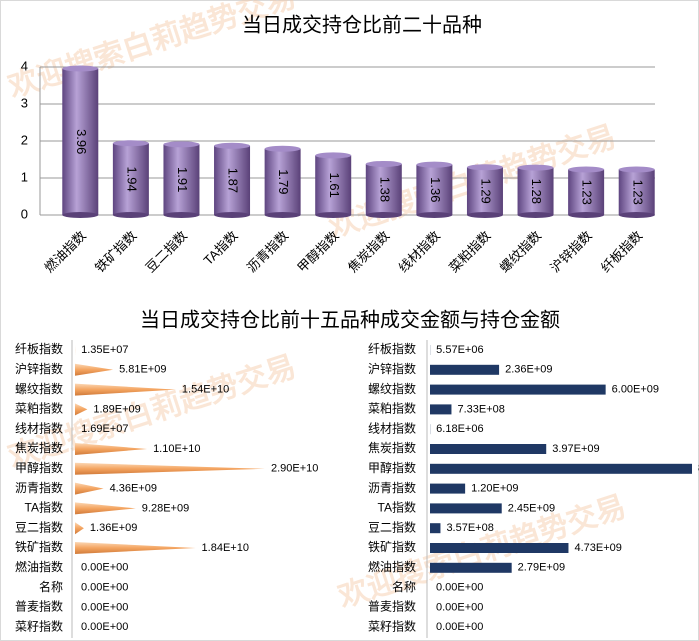  Describe the element at coordinates (24, 65) in the screenshot. I see `y-tick-label: 4` at that location.